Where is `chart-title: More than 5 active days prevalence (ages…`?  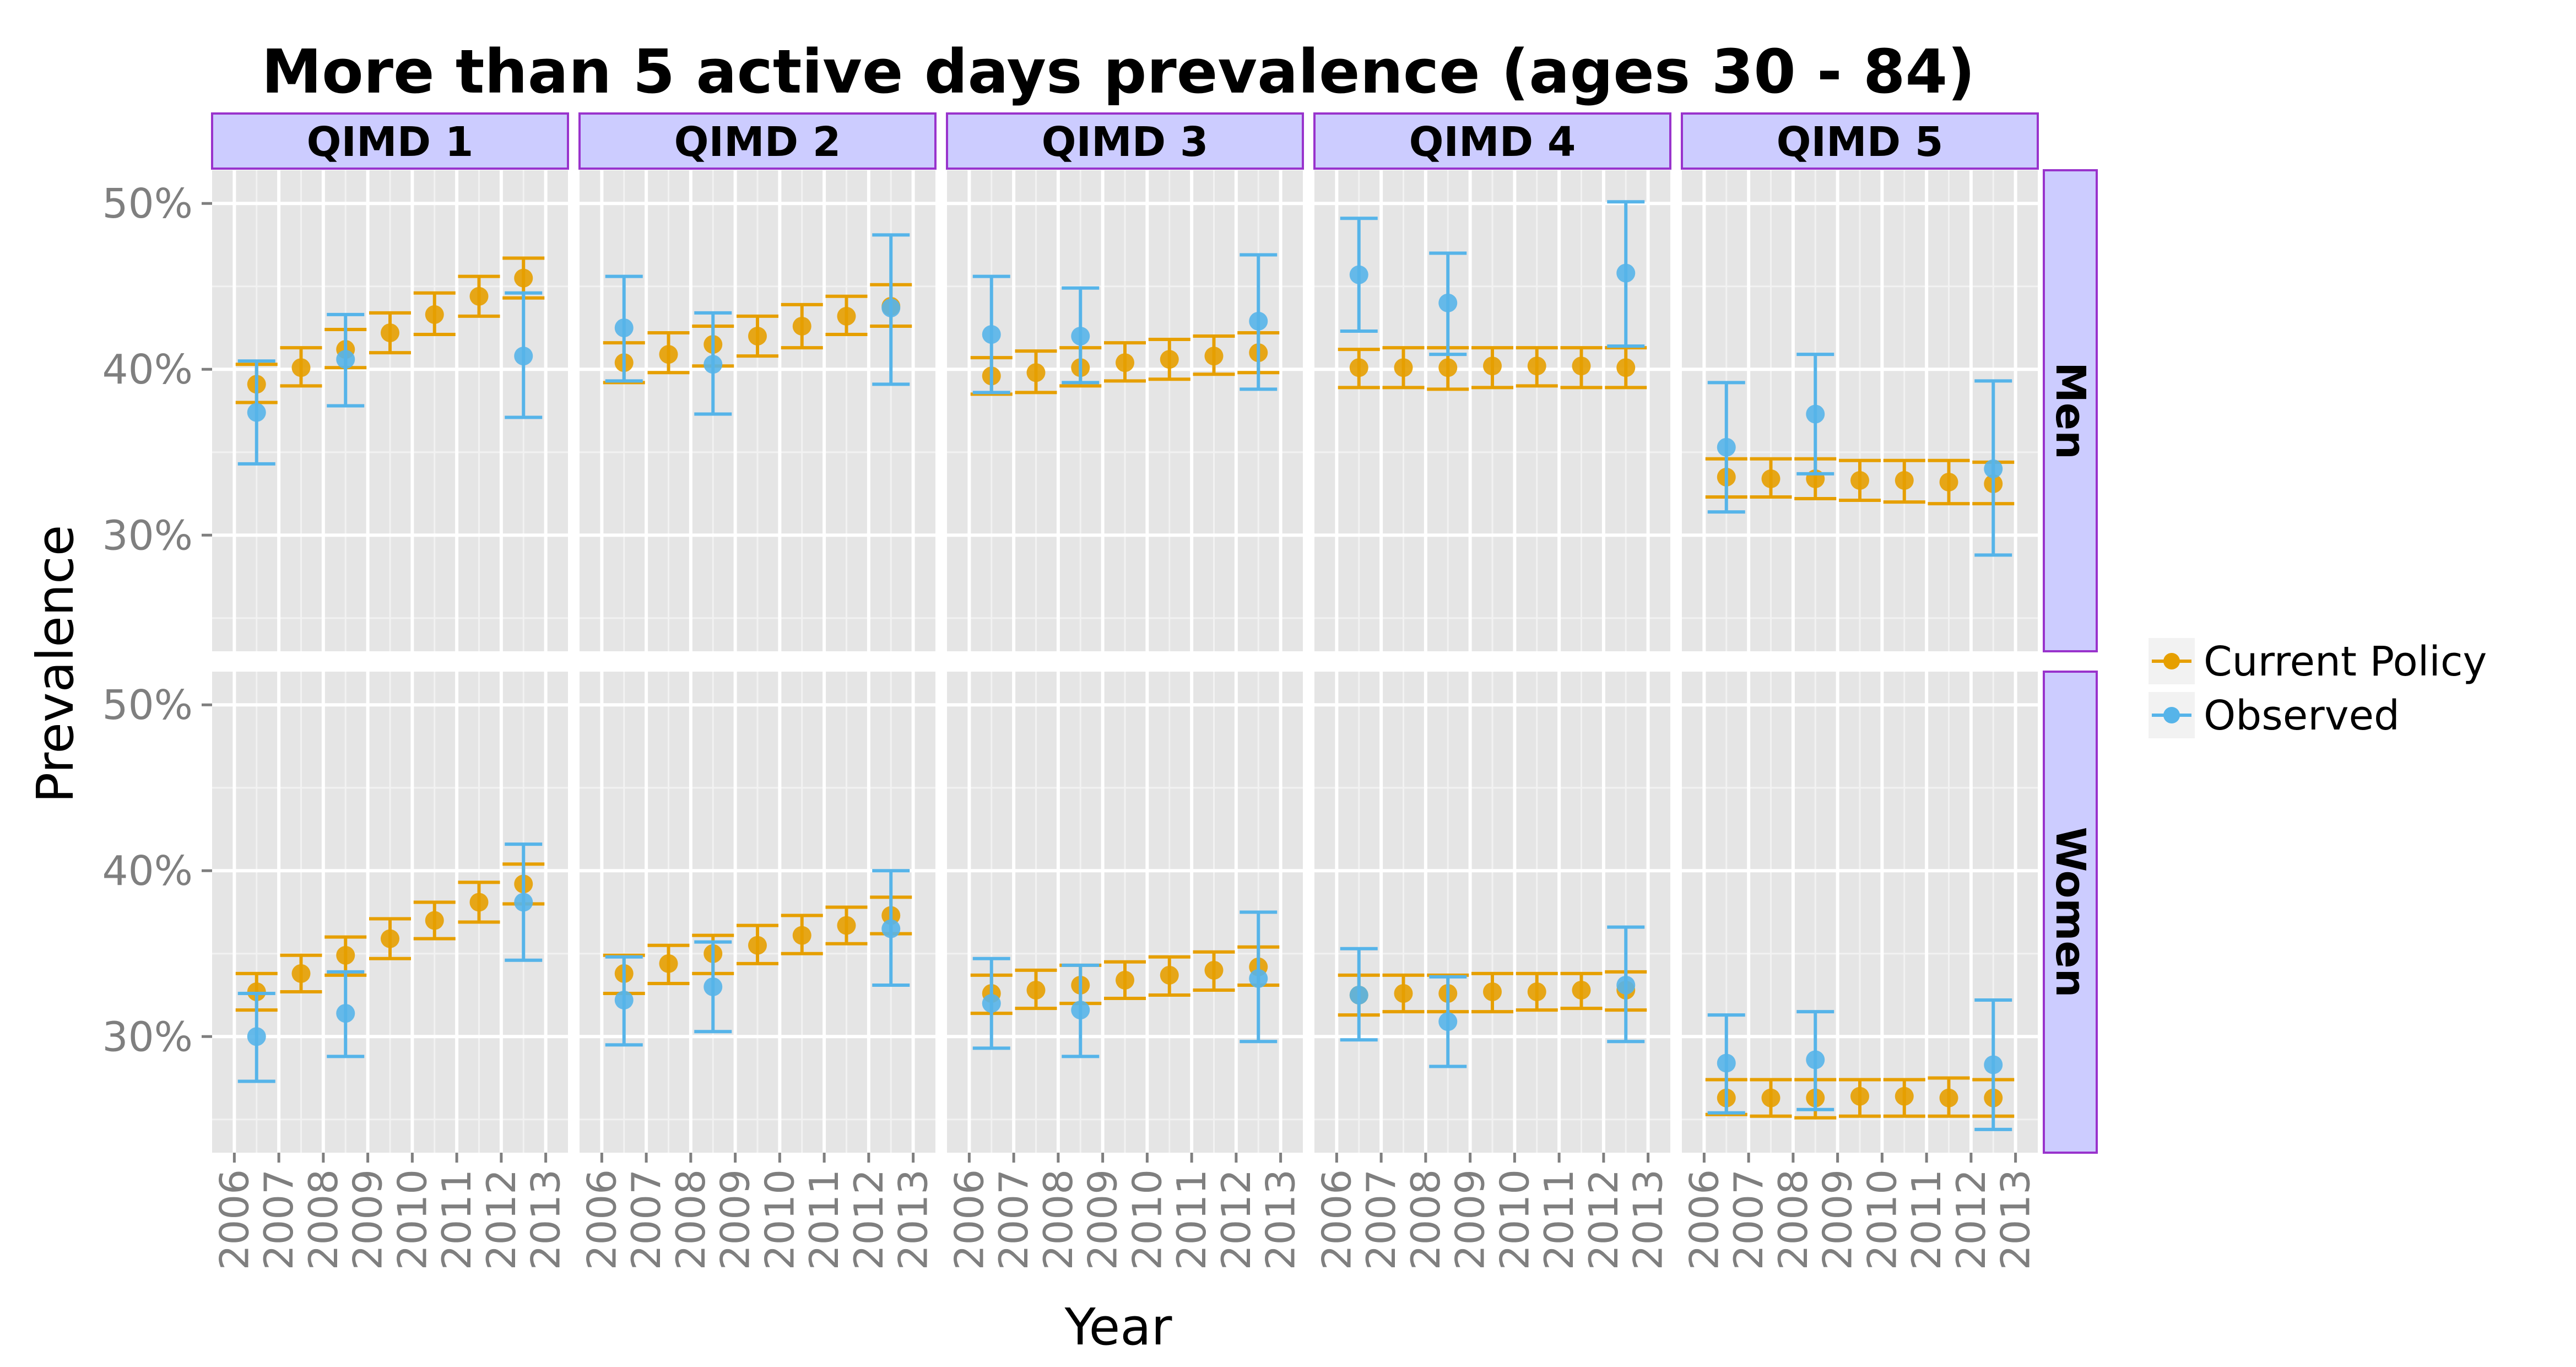 chart-title: More than 5 active days prevalence (ages… is located at coordinates (1119, 71).